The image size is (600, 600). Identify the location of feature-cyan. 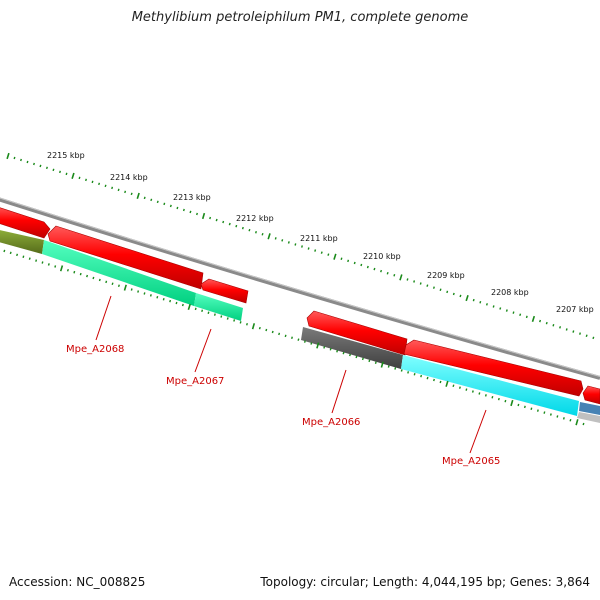
(490, 385).